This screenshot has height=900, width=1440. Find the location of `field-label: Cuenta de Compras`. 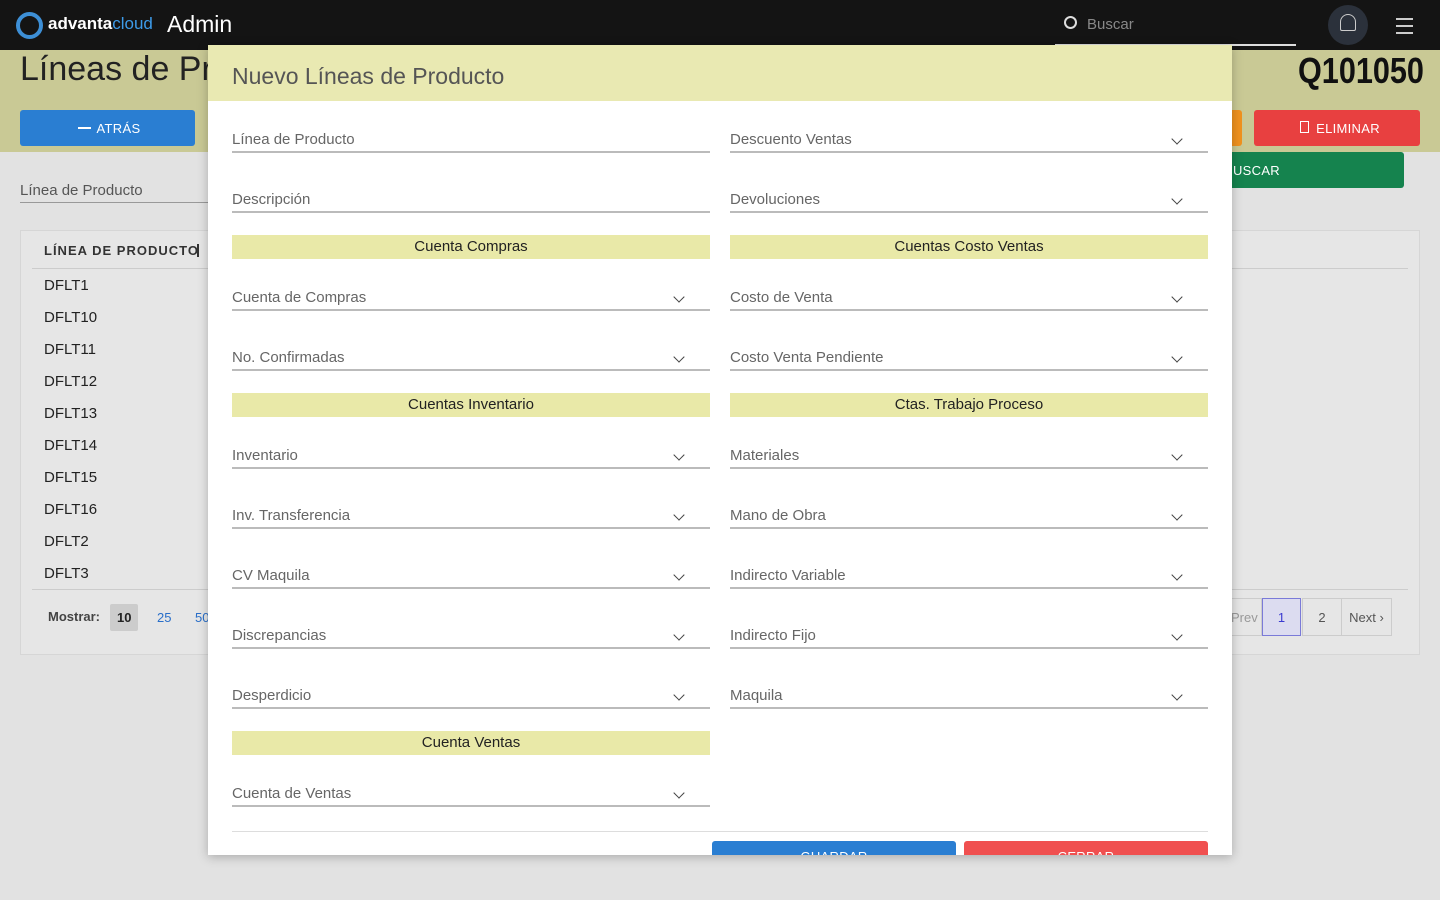

field-label: Cuenta de Compras is located at coordinates (299, 297).